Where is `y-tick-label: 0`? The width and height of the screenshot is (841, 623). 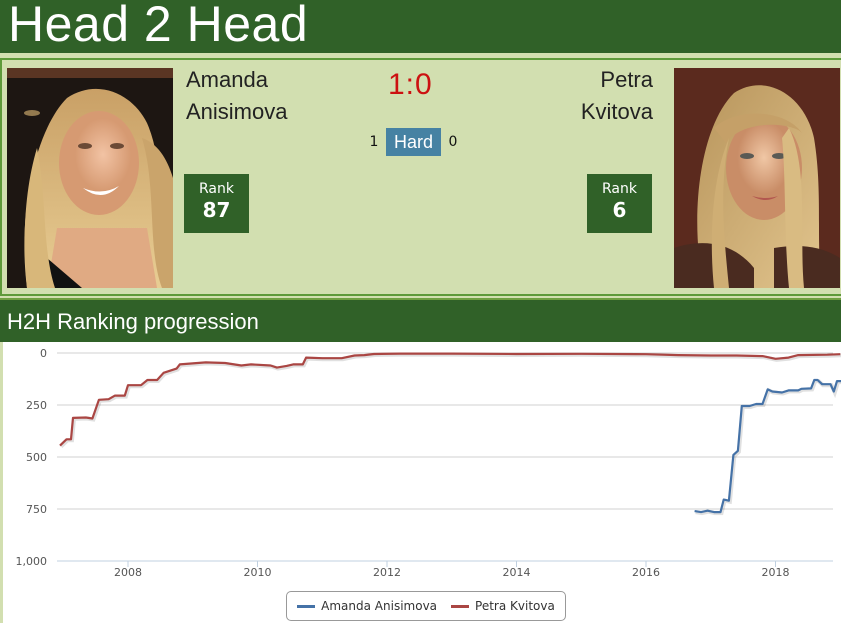 y-tick-label: 0 is located at coordinates (43, 353).